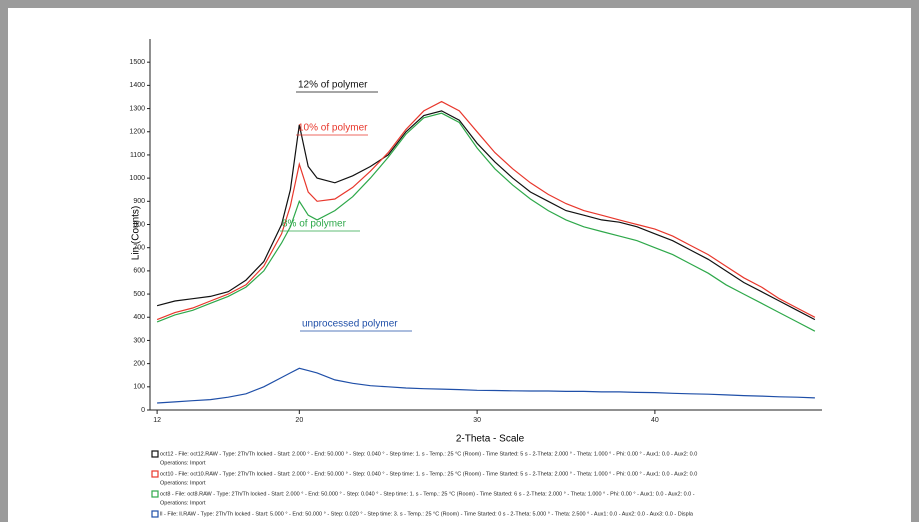 This screenshot has width=919, height=522. Describe the element at coordinates (157, 420) in the screenshot. I see `x-tick-label: 12` at that location.